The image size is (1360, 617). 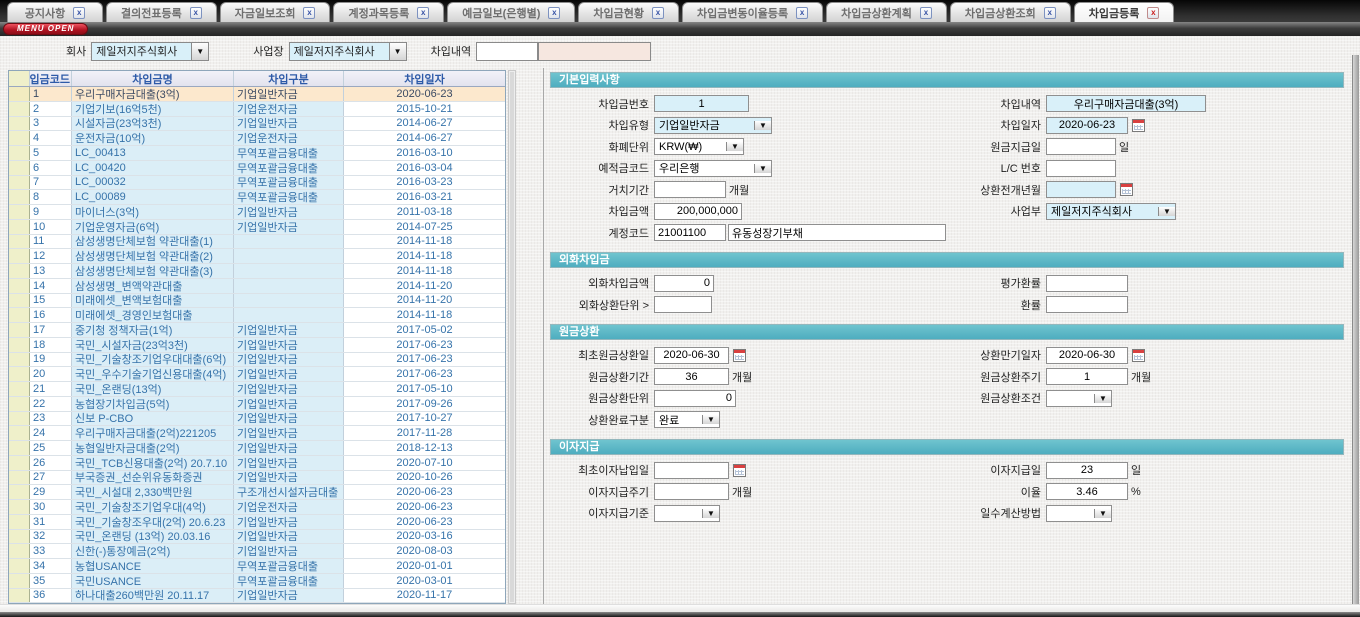 I want to click on tab-0: 공지사항 x, so click(x=55, y=12).